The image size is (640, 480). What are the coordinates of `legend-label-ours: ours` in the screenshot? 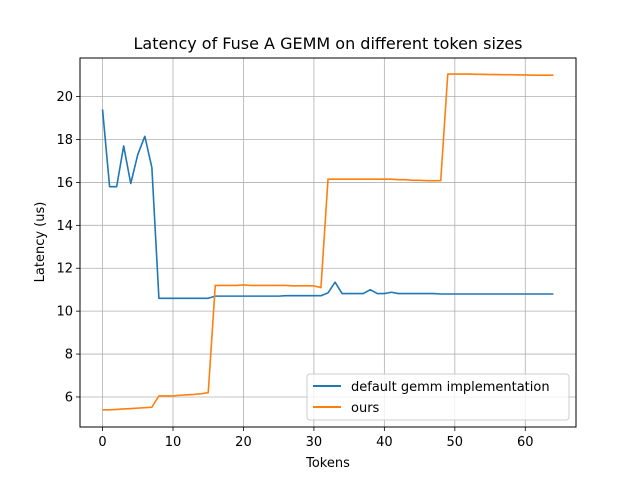 It's located at (365, 408).